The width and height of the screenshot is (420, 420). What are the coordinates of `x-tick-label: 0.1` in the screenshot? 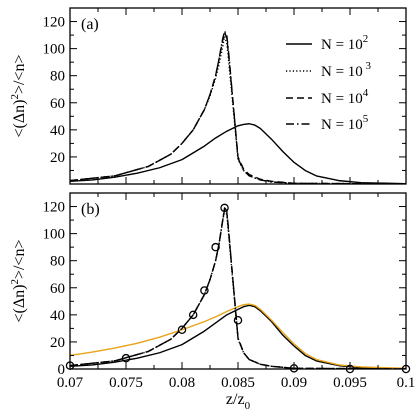 It's located at (406, 383).